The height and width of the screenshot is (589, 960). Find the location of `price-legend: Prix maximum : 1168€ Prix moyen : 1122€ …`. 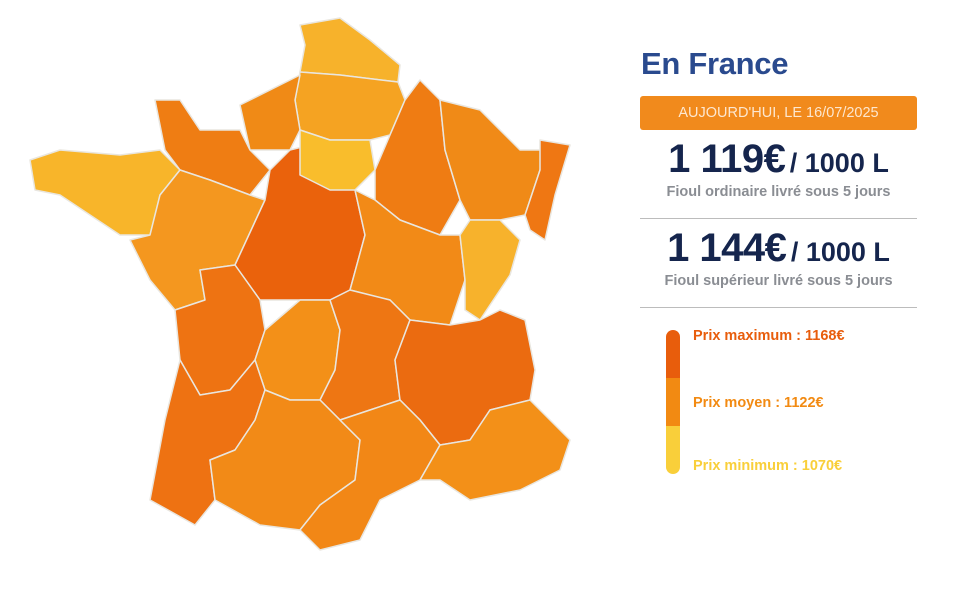

price-legend: Prix maximum : 1168€ Prix moyen : 1122€ … is located at coordinates (778, 400).